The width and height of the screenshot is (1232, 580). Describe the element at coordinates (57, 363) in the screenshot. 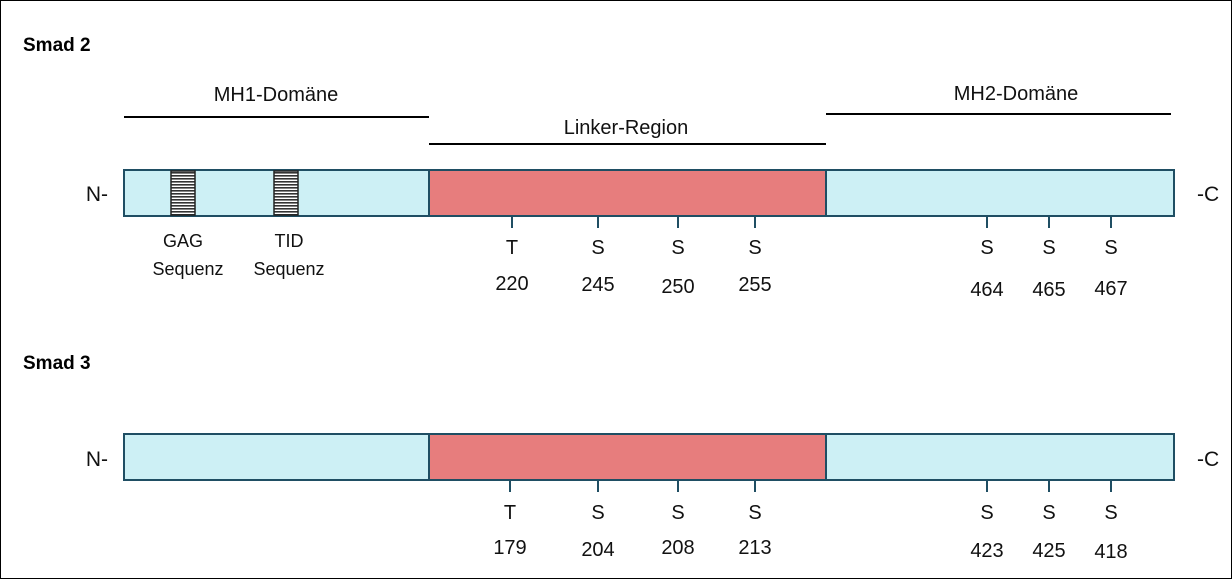

I see `smad3-title: Smad 3` at that location.